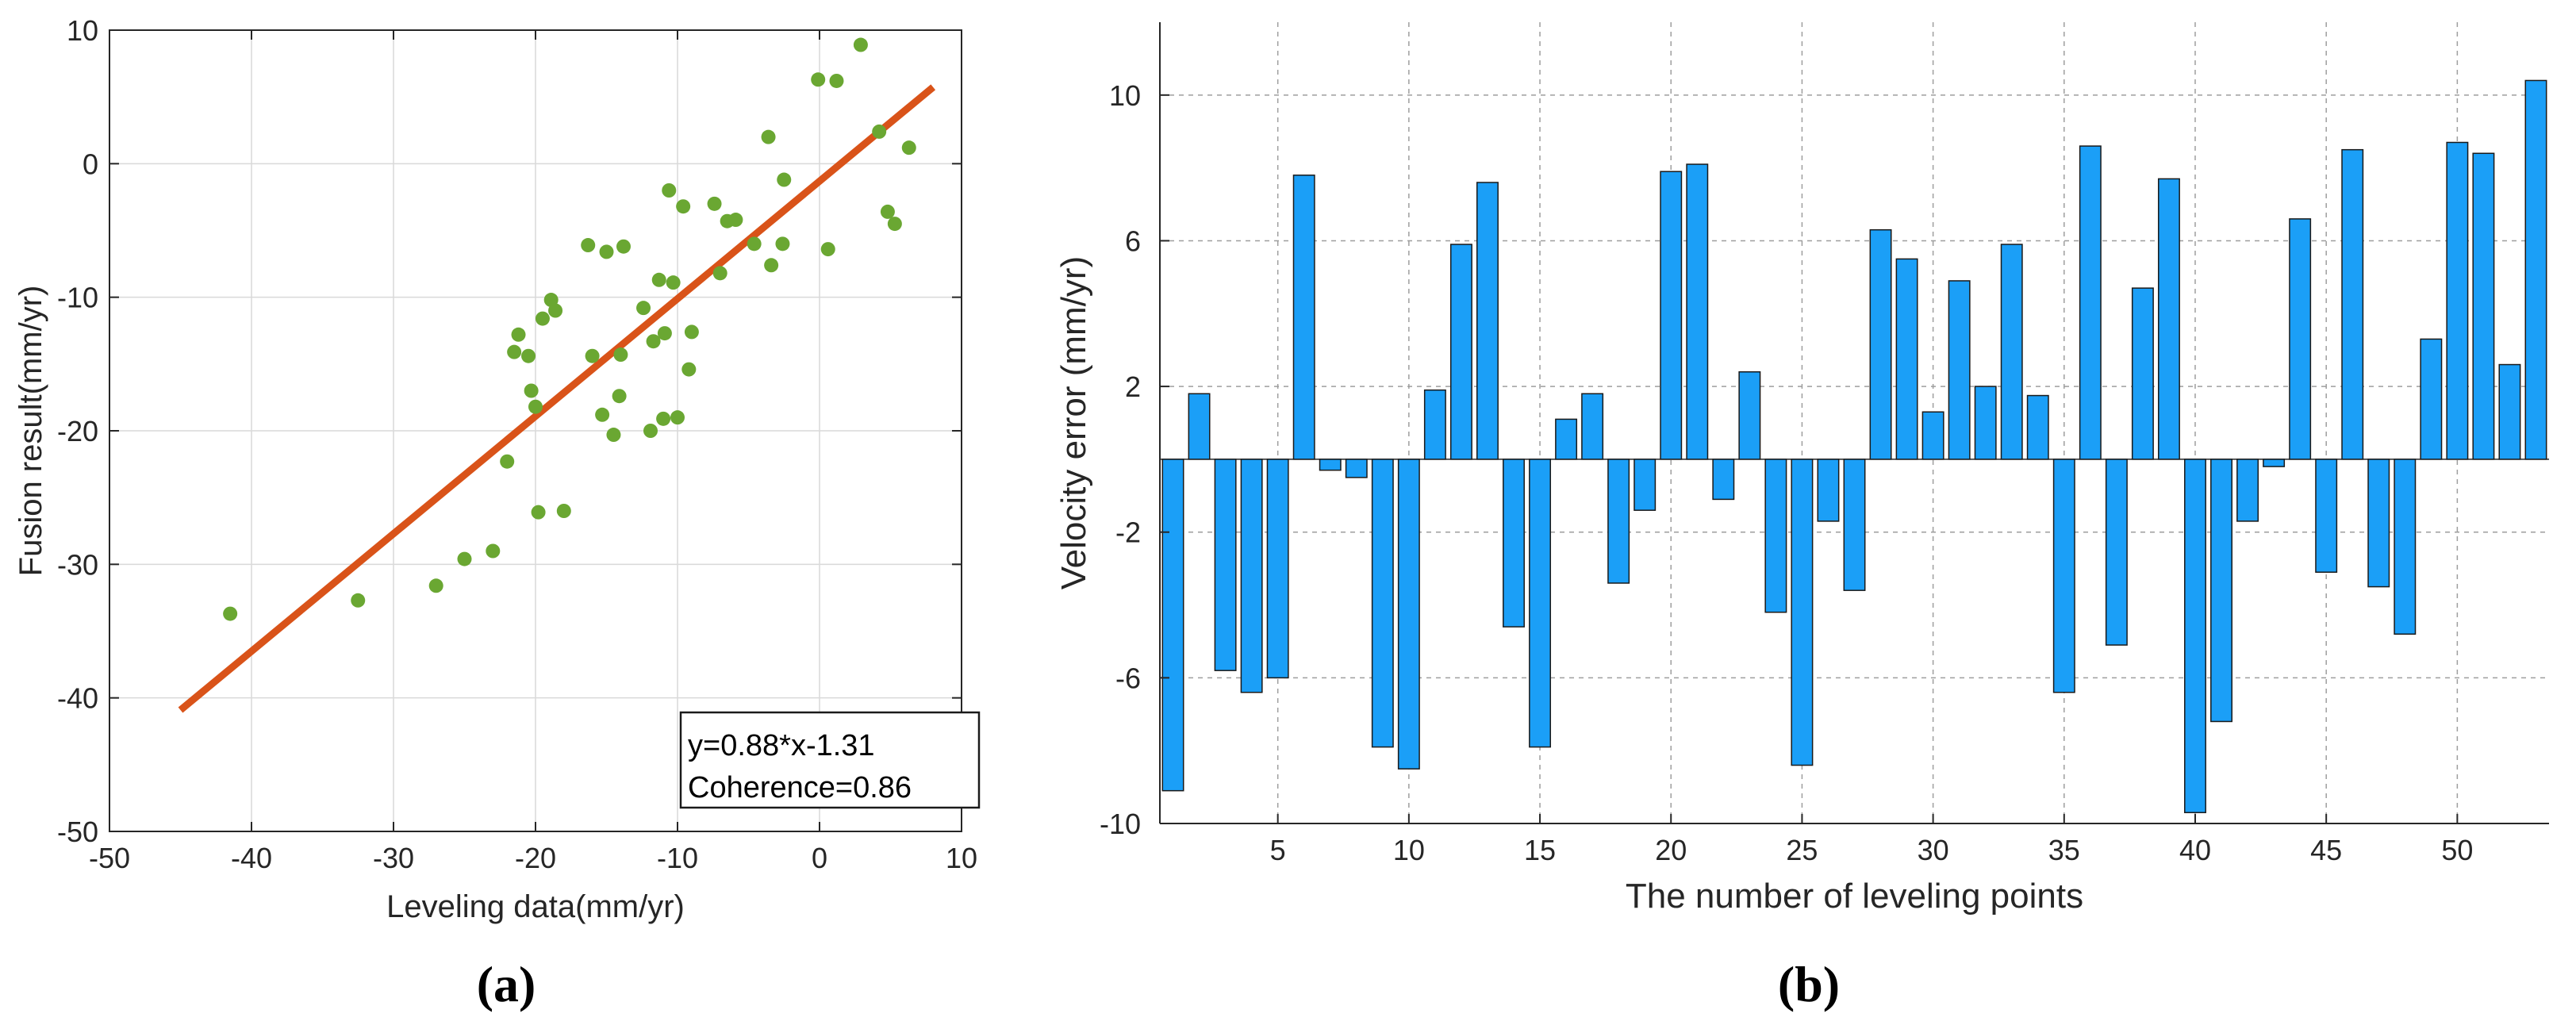 The height and width of the screenshot is (1025, 2576). I want to click on x-tick-label: -30, so click(393, 858).